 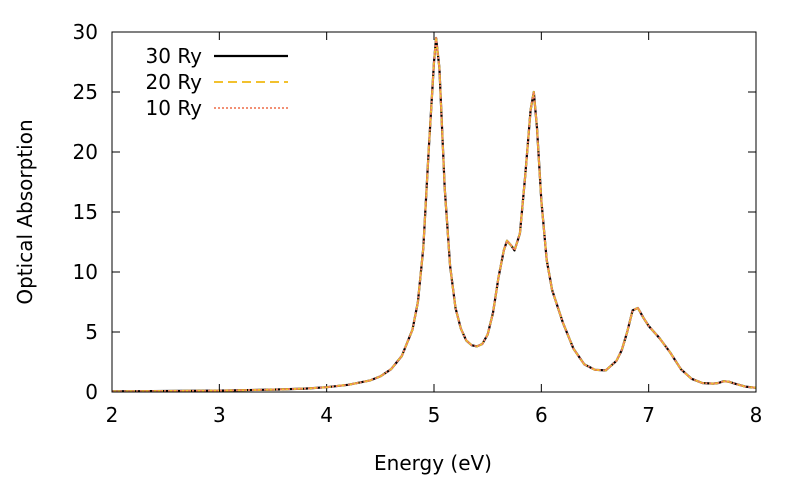 What do you see at coordinates (219, 415) in the screenshot?
I see `x-tick-label: 3` at bounding box center [219, 415].